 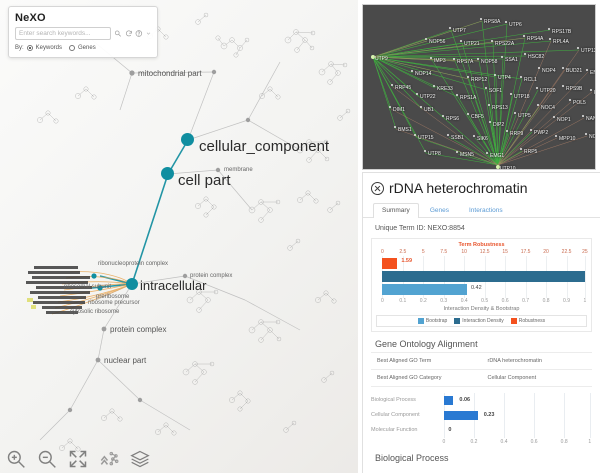 What do you see at coordinates (481, 400) in the screenshot?
I see `go-row-biological-process: Biological Process 0.06` at bounding box center [481, 400].